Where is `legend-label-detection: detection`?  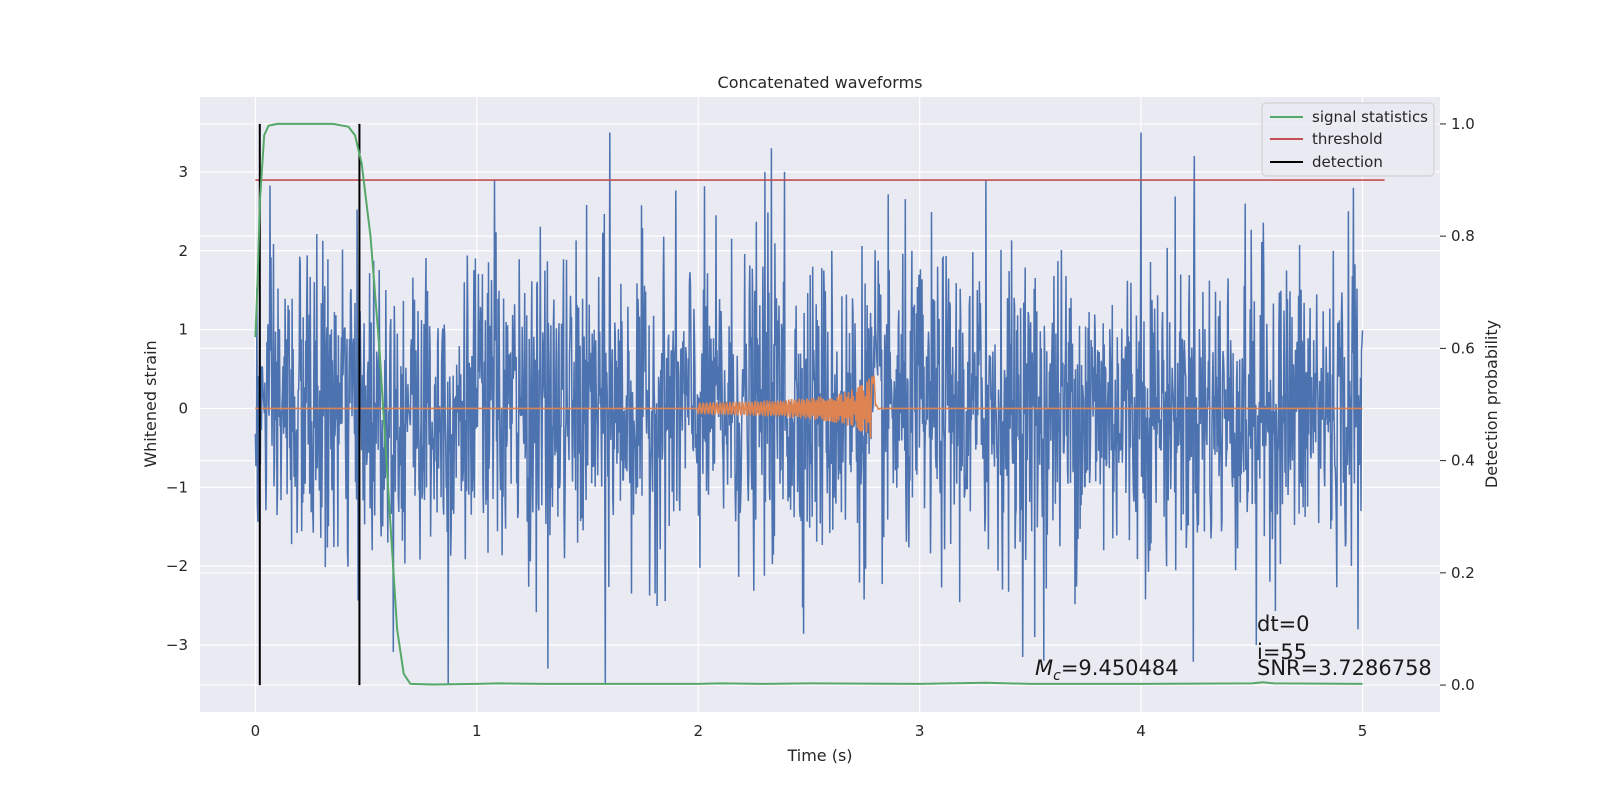
legend-label-detection: detection is located at coordinates (1347, 162).